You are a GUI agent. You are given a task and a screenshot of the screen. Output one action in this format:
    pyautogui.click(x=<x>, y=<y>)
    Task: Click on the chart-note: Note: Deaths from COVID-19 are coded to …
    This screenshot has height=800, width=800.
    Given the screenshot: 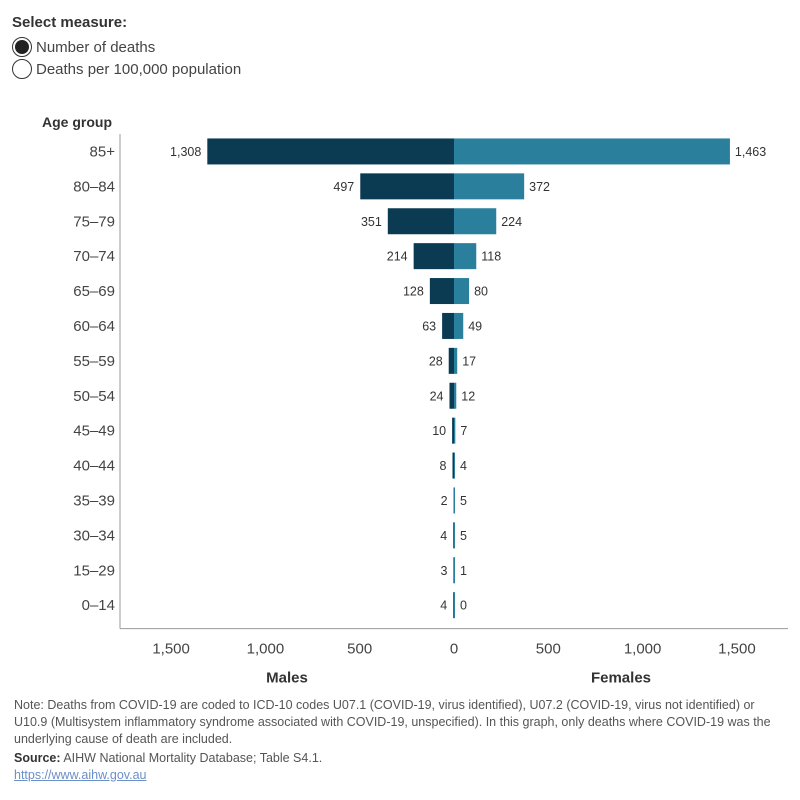 What is the action you would take?
    pyautogui.click(x=392, y=722)
    